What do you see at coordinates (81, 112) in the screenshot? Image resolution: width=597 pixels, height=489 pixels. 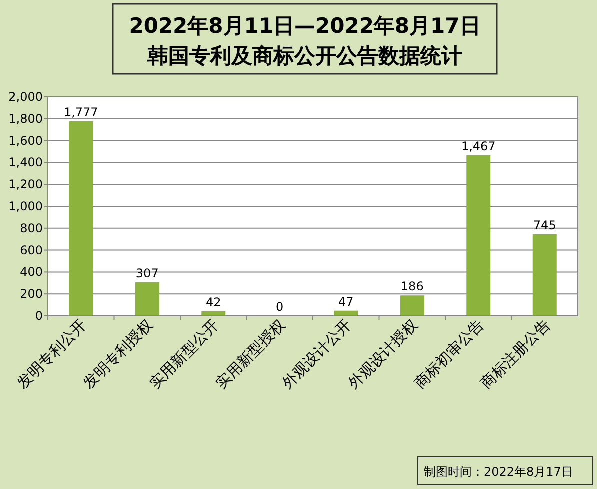 I see `data-label: 1,777` at bounding box center [81, 112].